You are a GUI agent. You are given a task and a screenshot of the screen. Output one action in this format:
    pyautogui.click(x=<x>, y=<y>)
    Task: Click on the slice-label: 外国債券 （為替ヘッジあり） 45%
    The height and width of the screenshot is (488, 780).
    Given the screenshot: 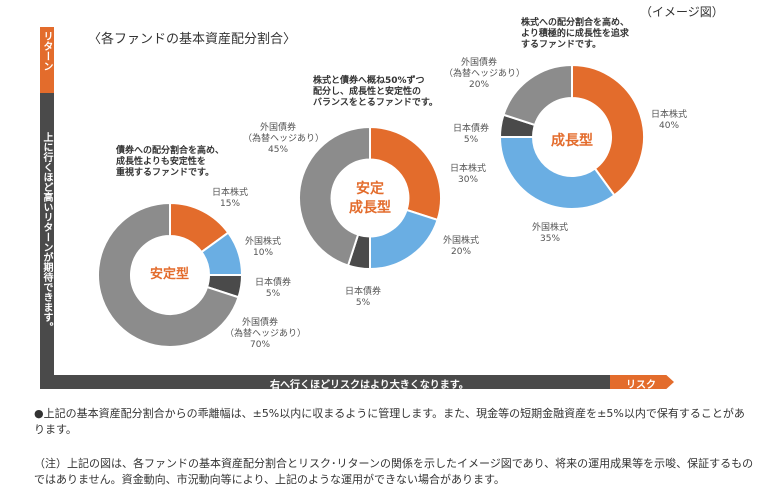 What is the action you would take?
    pyautogui.click(x=284, y=139)
    